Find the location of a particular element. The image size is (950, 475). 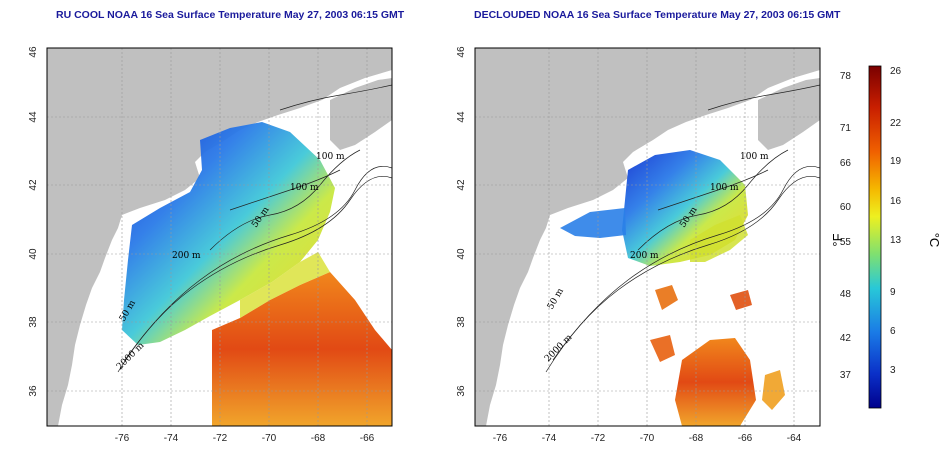

left-x-tick-label: -70 is located at coordinates (269, 438).